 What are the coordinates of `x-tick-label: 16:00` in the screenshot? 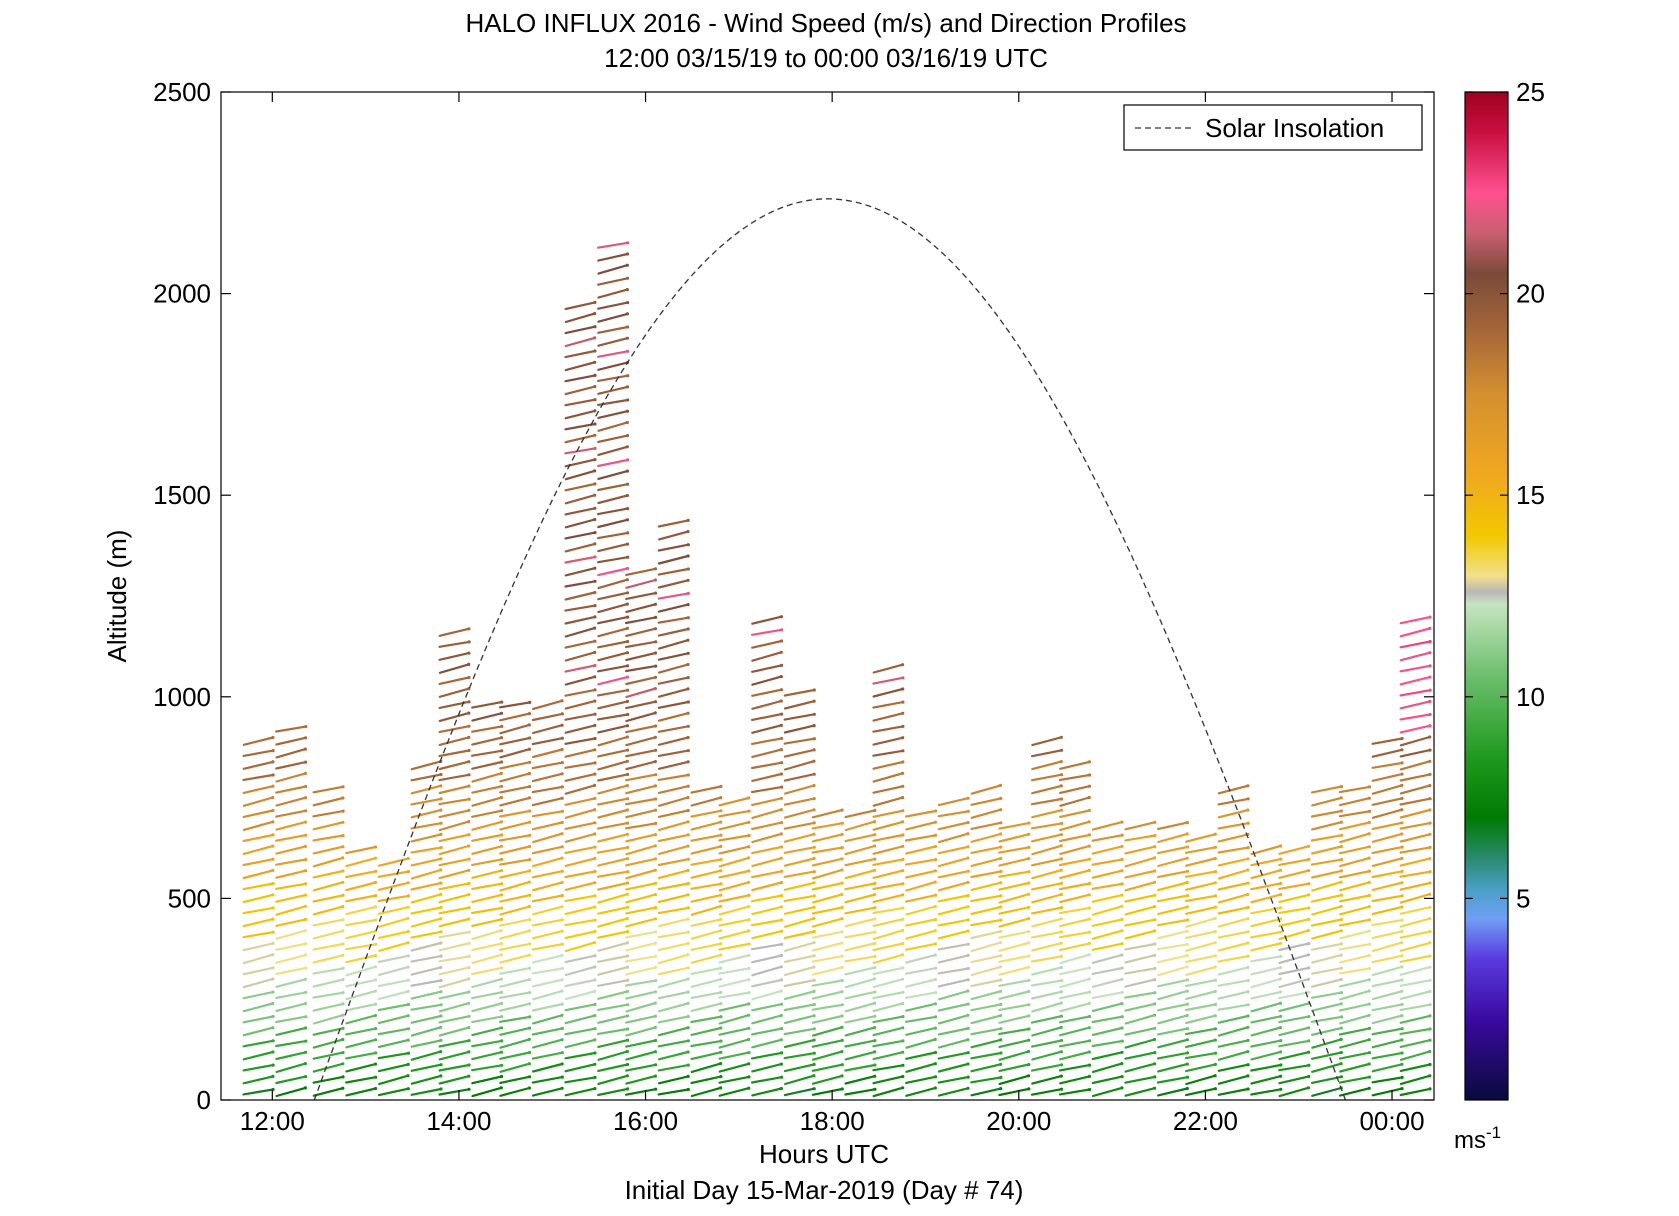 It's located at (645, 1121).